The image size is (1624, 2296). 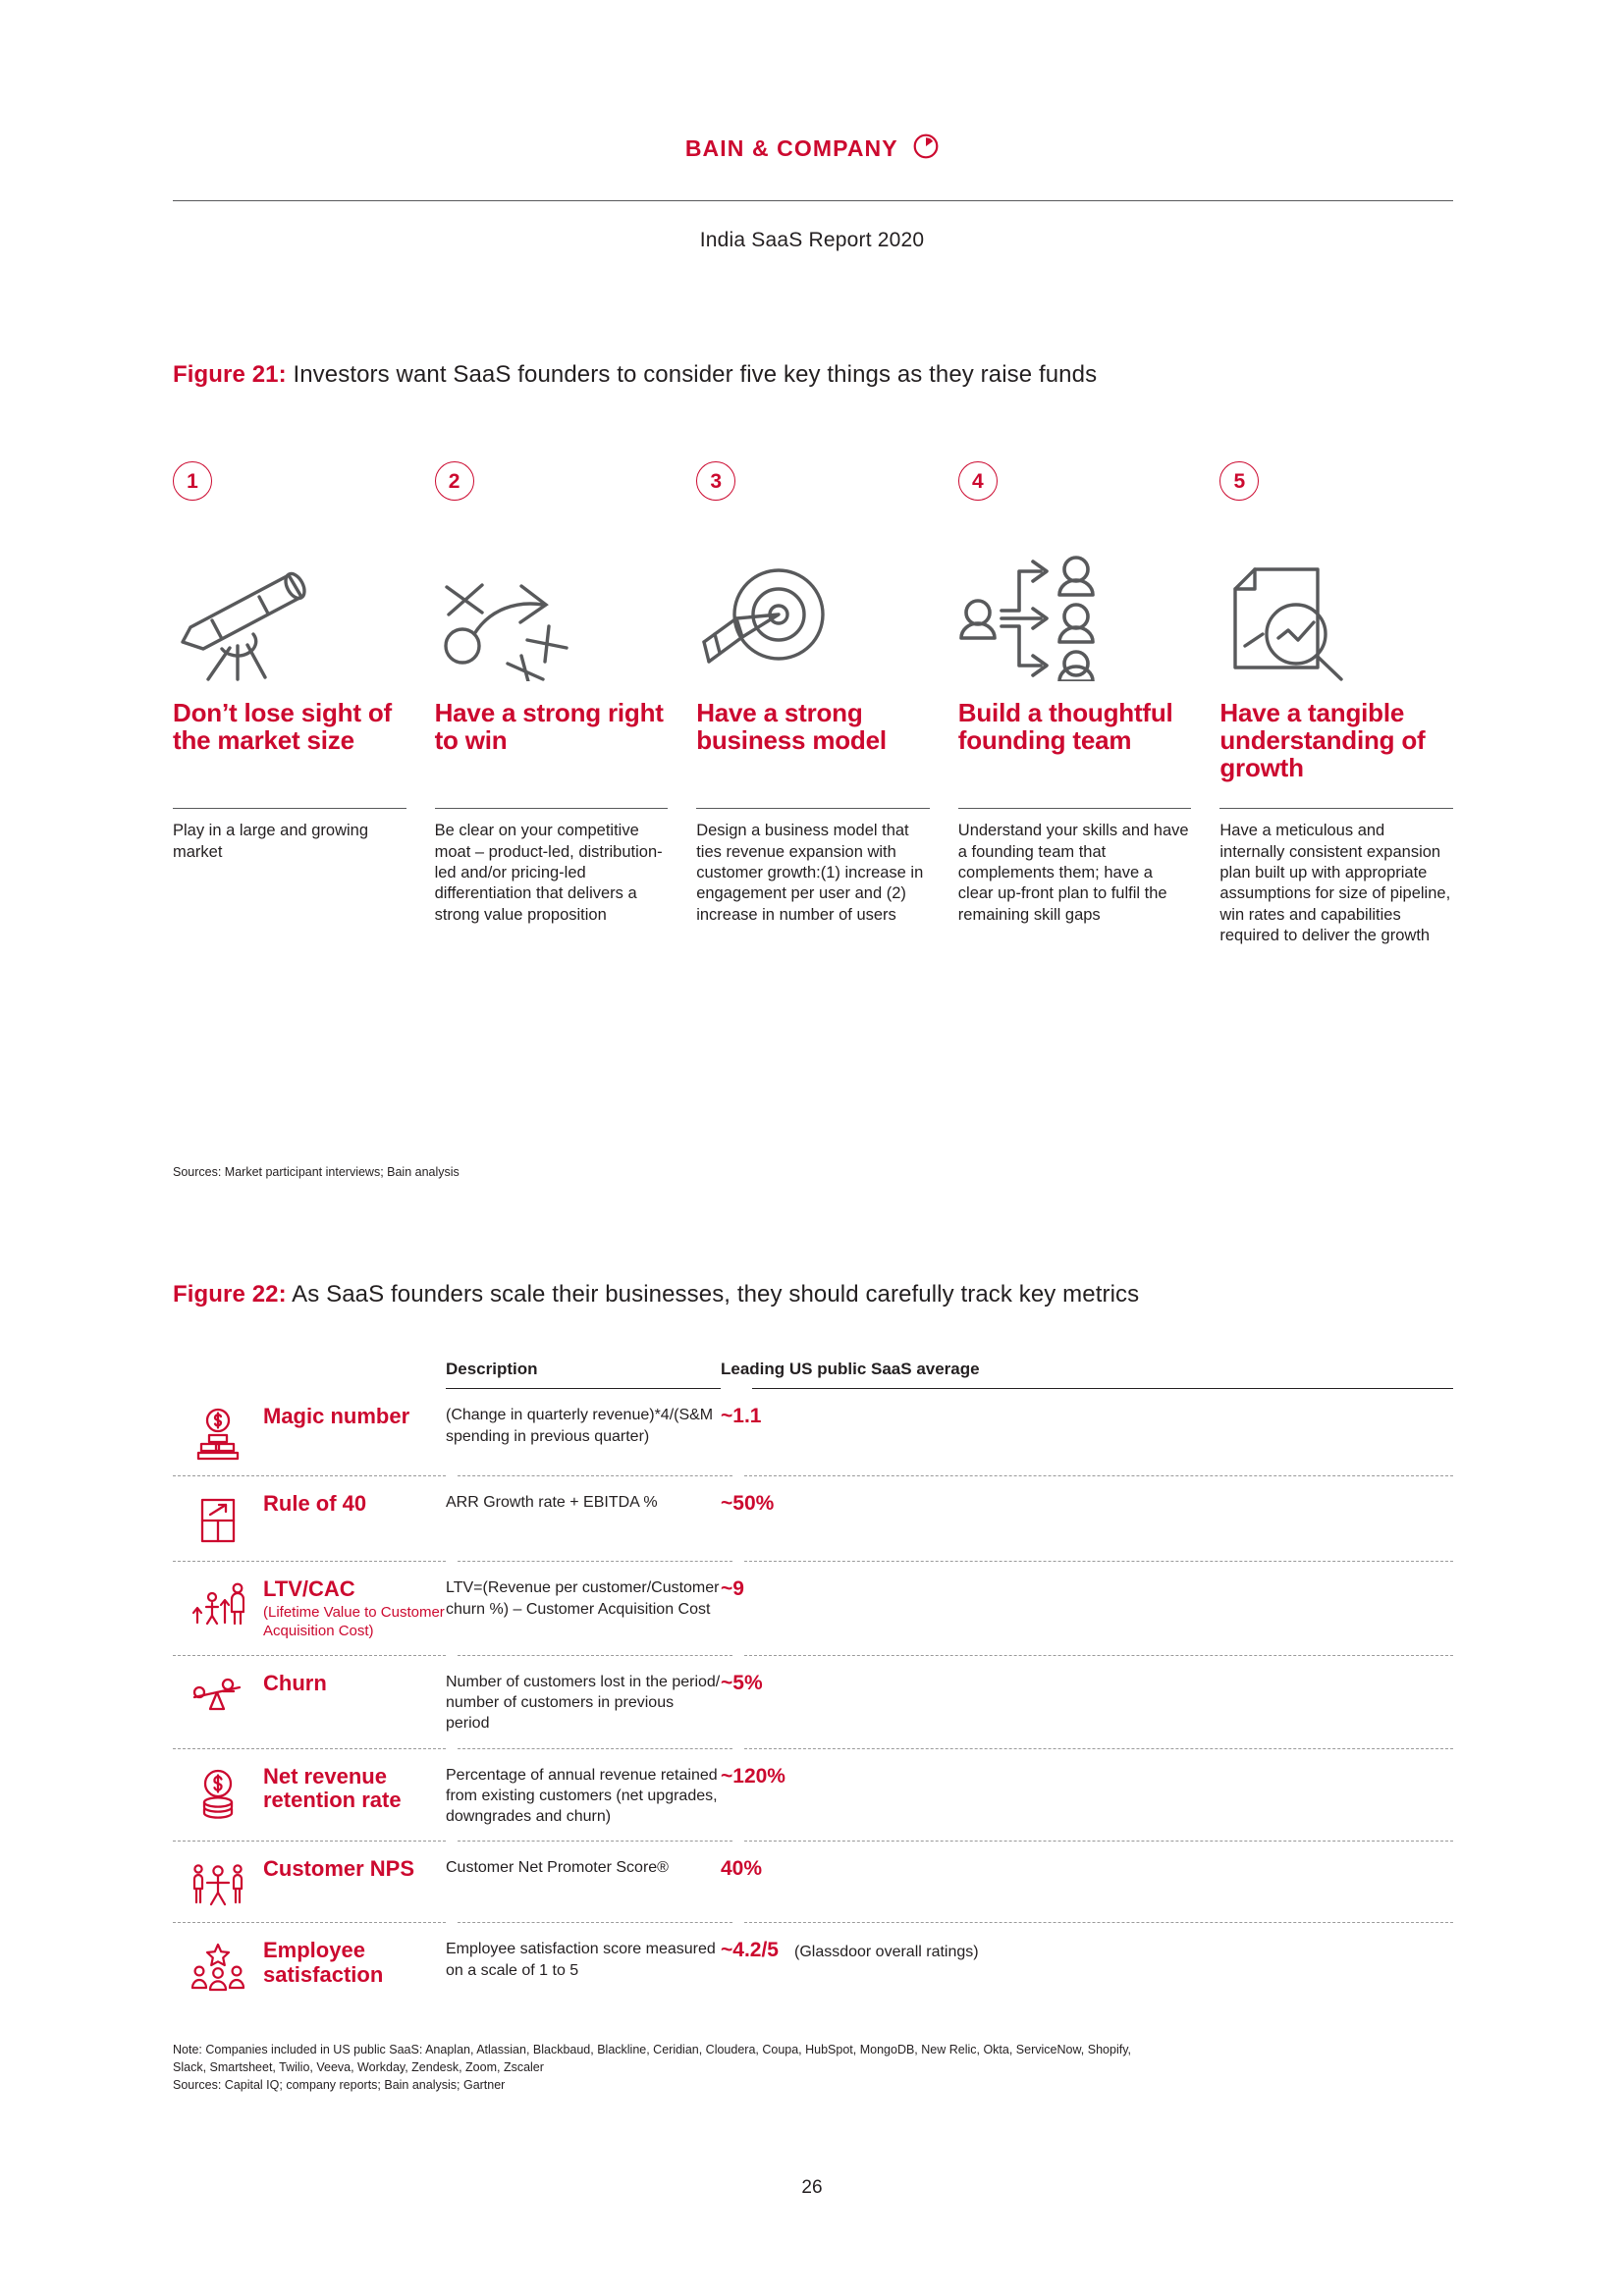 What do you see at coordinates (886, 1952) in the screenshot?
I see `metric-value-note: (Glassdoor overall ratings)` at bounding box center [886, 1952].